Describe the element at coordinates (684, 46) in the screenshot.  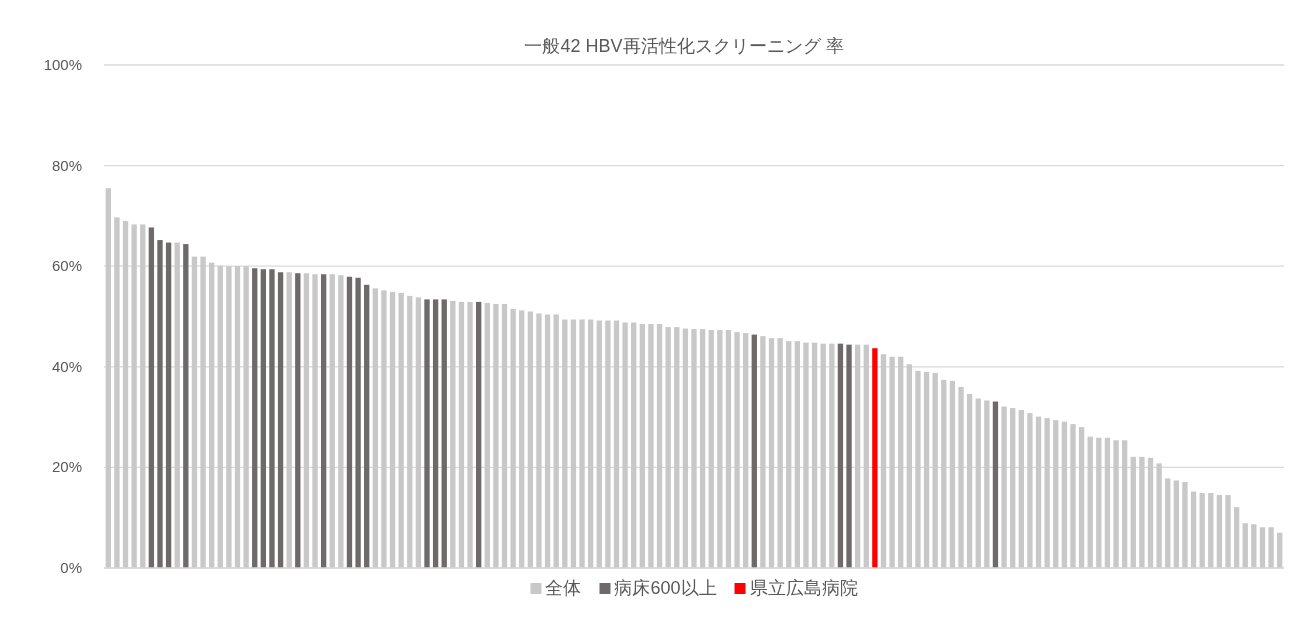
I see `chart-title: 一般42 HBV再活性化スクリーニング 率` at that location.